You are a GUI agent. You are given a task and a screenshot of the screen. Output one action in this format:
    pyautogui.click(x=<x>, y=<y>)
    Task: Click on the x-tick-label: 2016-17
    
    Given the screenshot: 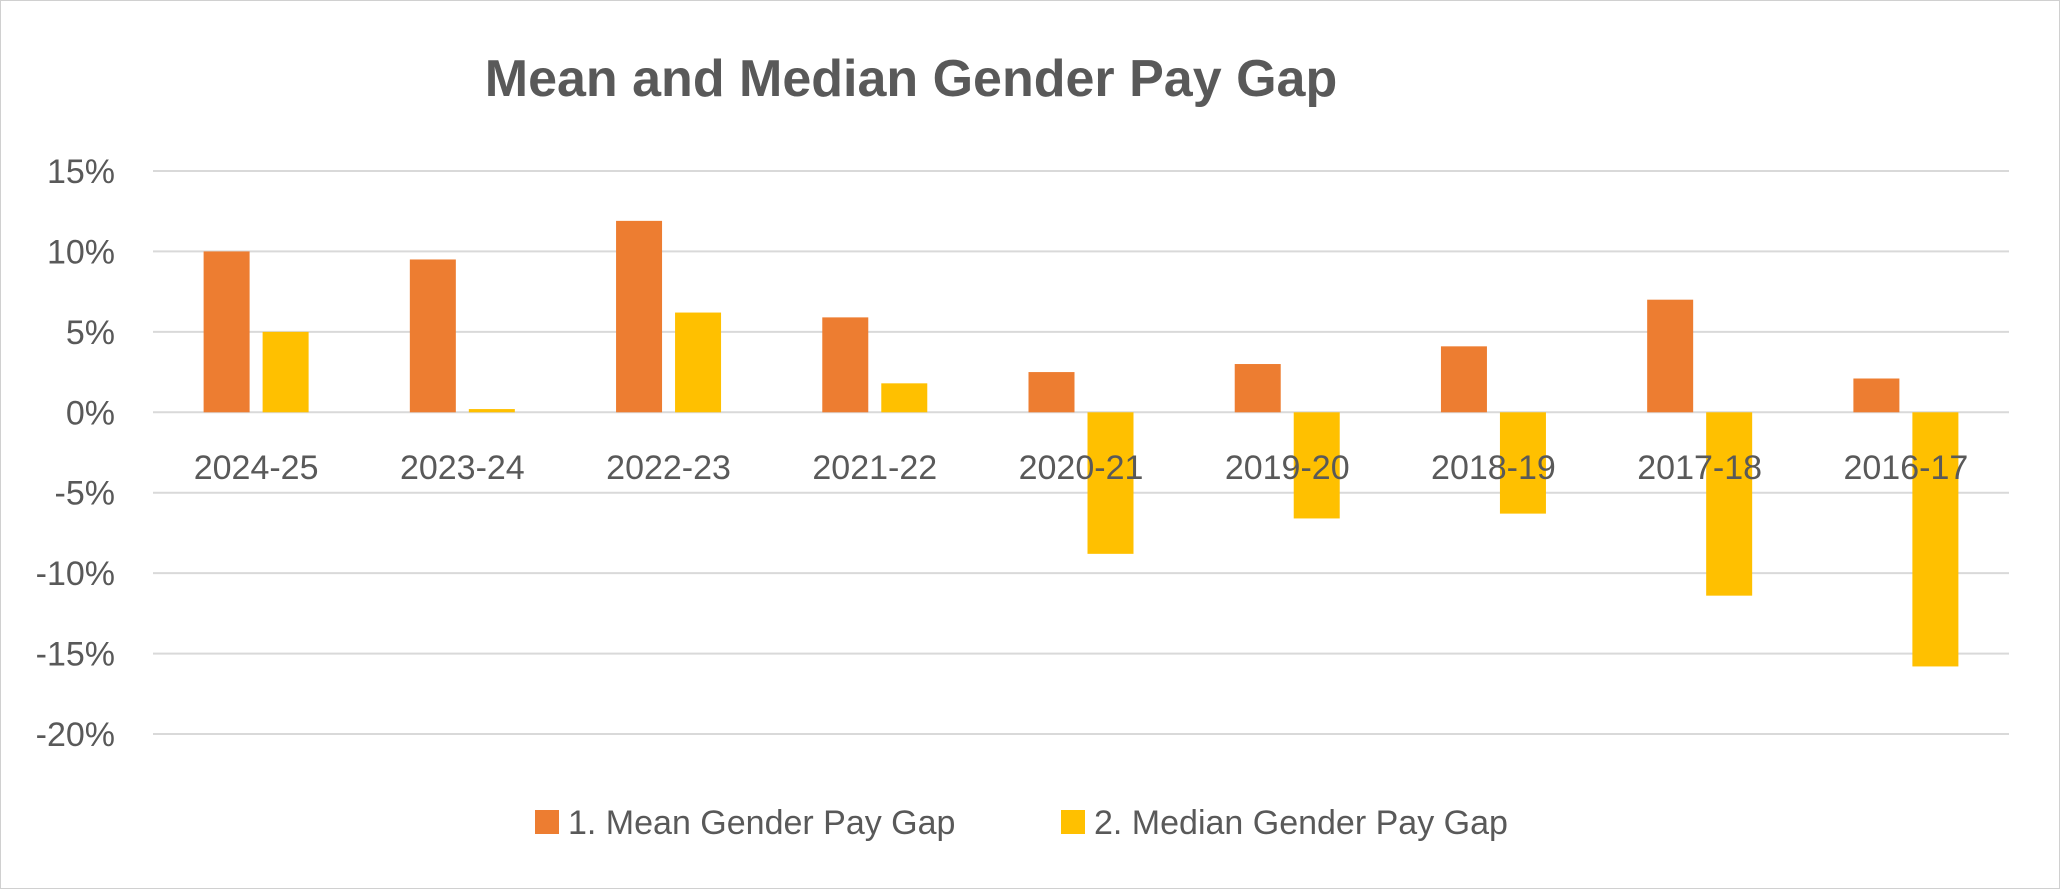 What is the action you would take?
    pyautogui.click(x=1905, y=468)
    